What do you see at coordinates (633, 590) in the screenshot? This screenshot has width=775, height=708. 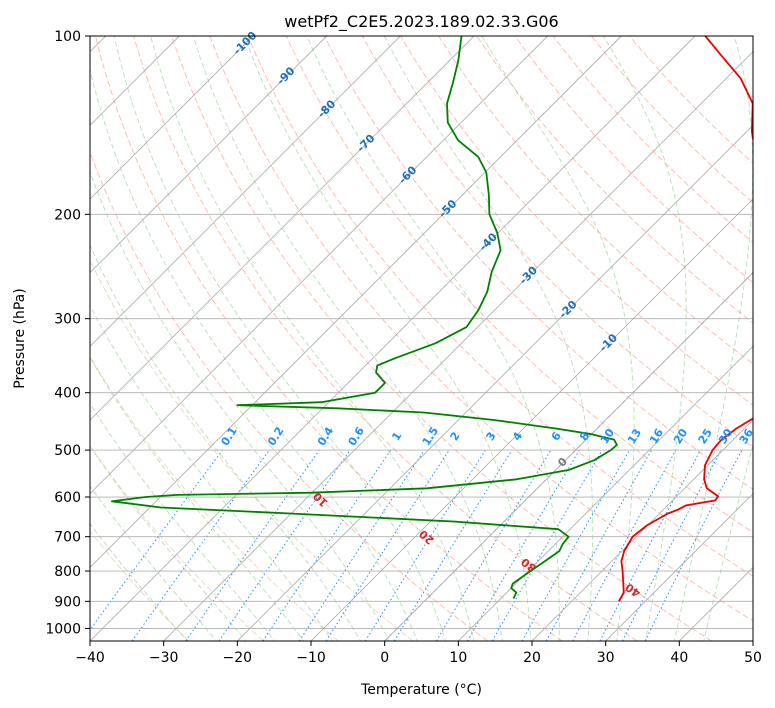 I see `dry-adiabat-label: 40` at bounding box center [633, 590].